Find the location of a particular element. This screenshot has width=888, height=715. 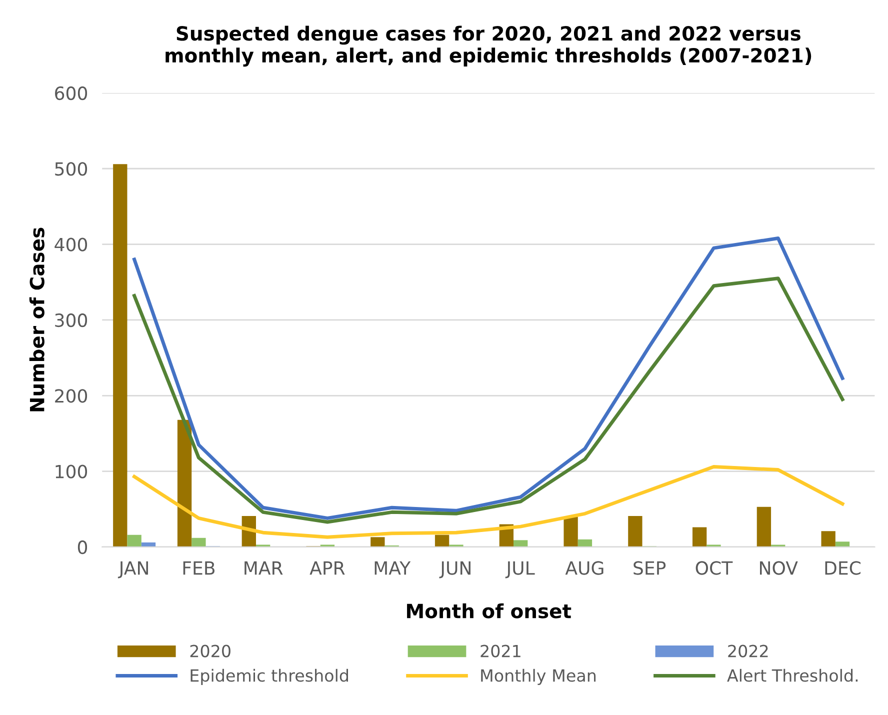

x-tick-label: OCT is located at coordinates (714, 568).